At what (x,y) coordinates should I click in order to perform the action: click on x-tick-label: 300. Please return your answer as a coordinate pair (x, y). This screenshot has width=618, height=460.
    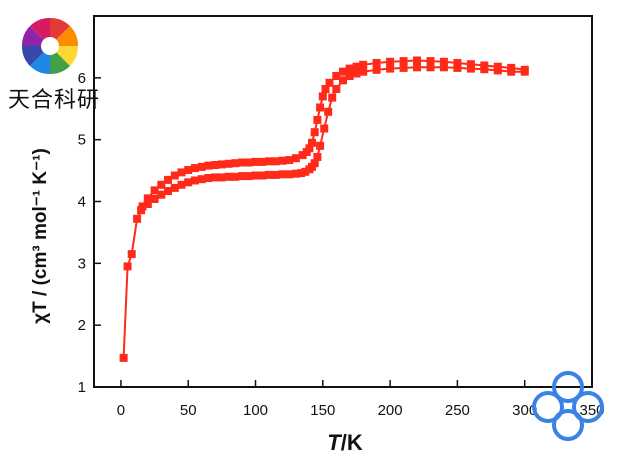
    Looking at the image, I should click on (524, 410).